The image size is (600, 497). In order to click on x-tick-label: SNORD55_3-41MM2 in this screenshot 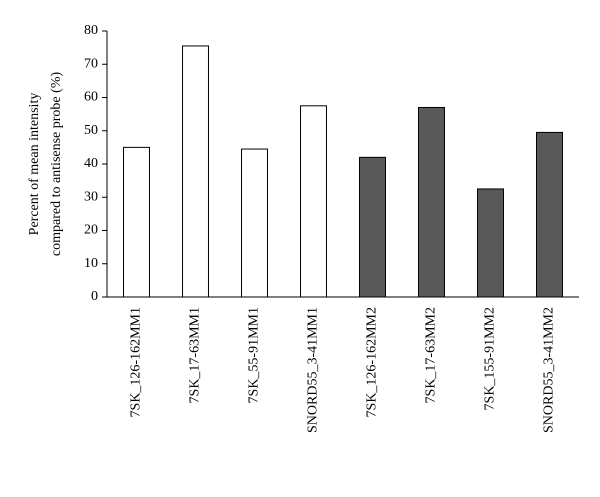, I will do `click(549, 370)`.